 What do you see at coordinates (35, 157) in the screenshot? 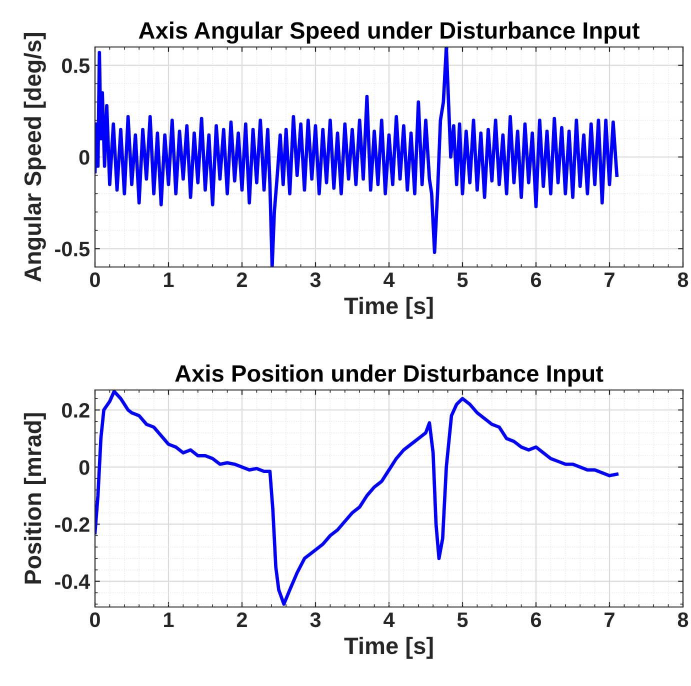
I see `y-axis-title: Angular Speed [deg/s]` at bounding box center [35, 157].